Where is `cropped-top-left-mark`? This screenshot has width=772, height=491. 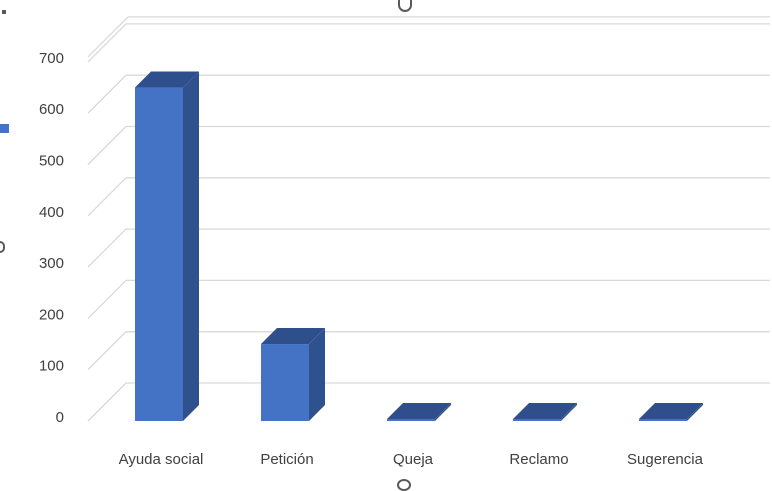 cropped-top-left-mark is located at coordinates (4, 12).